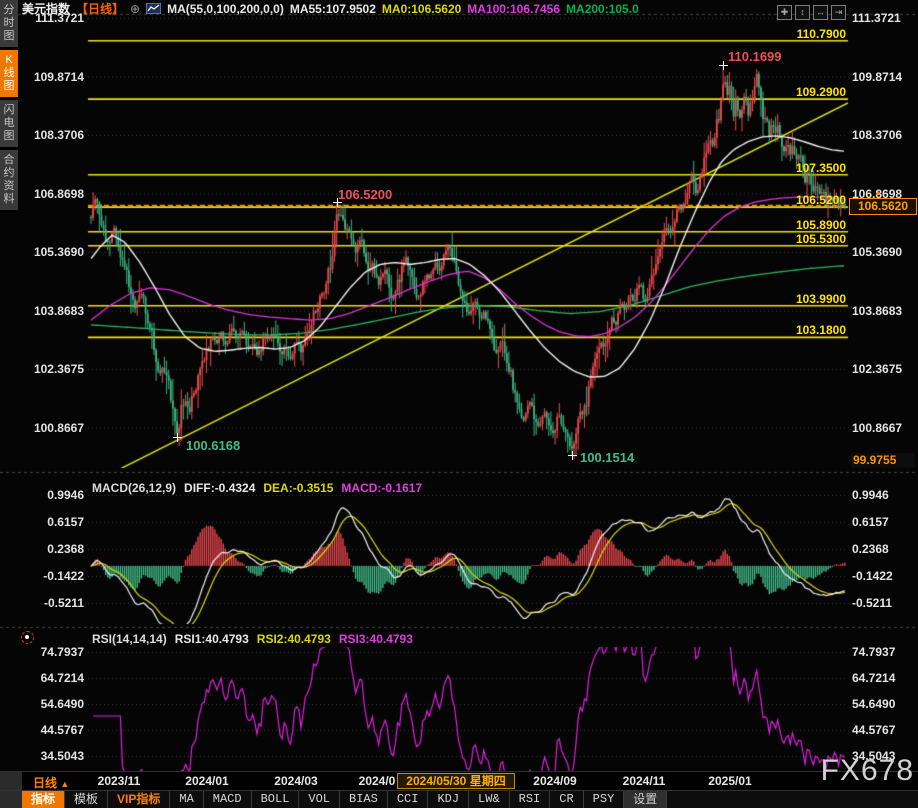 The width and height of the screenshot is (918, 808). I want to click on rsi-axis-label-left: 54.6490, so click(62, 704).